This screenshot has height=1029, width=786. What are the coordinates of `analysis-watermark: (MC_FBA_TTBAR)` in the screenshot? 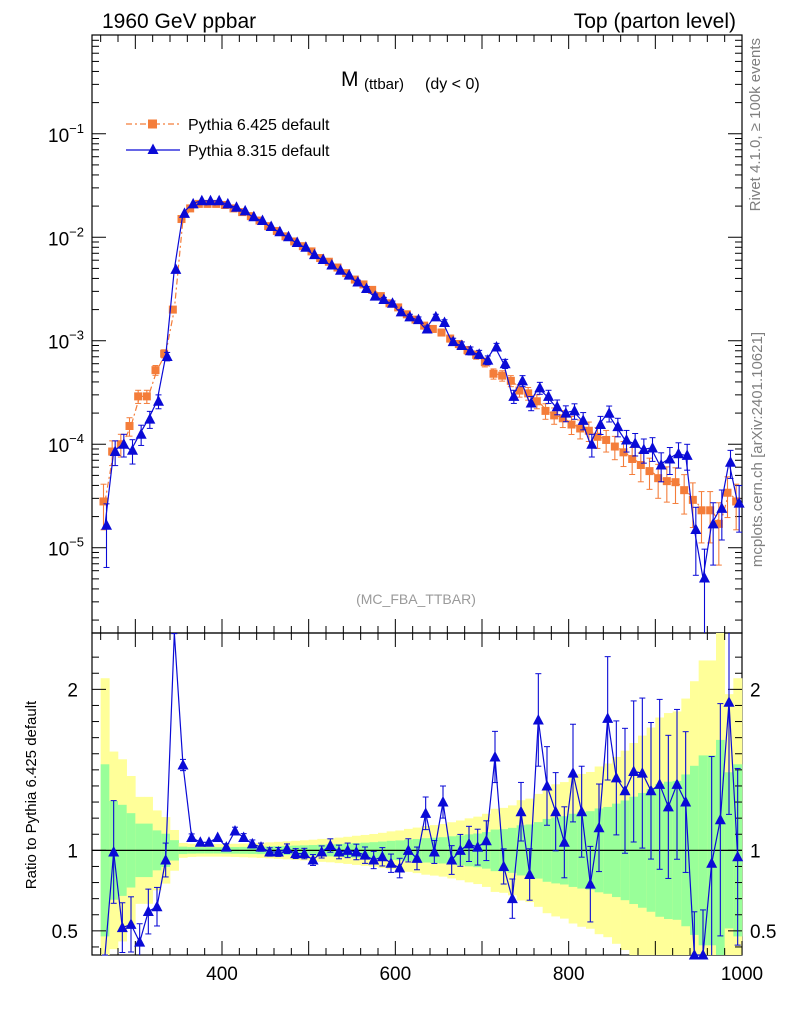 It's located at (416, 599).